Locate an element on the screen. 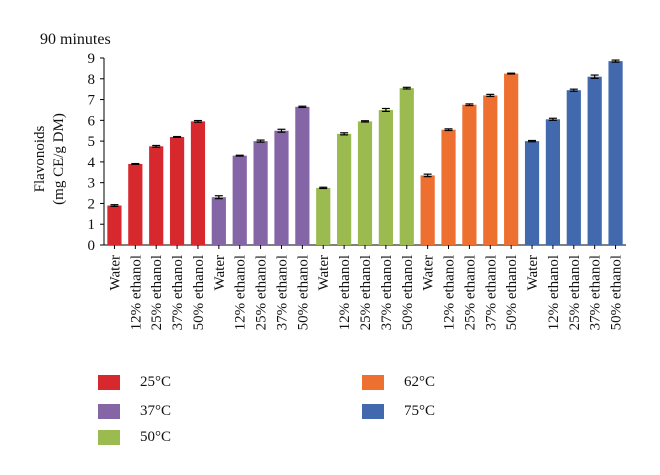 This screenshot has height=475, width=660. y-tick-label: 2 is located at coordinates (92, 204).